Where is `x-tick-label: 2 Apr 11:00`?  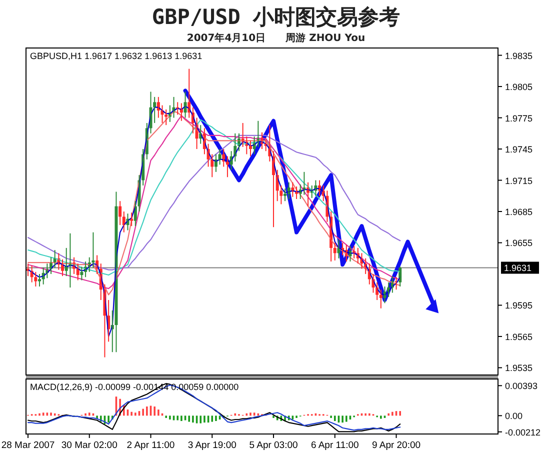 x-tick-label: 2 Apr 11:00 is located at coordinates (150, 445).